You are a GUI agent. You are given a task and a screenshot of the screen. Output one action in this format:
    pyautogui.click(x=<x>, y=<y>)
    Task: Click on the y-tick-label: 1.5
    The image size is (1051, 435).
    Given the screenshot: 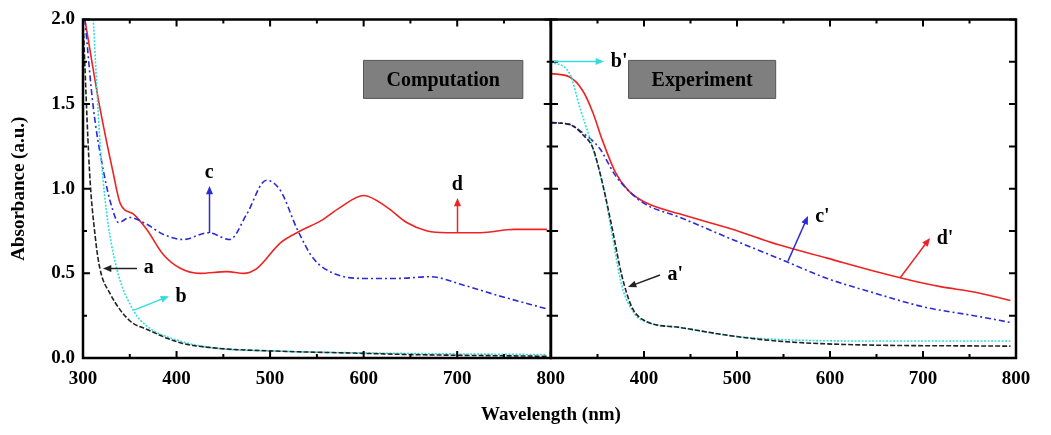 What is the action you would take?
    pyautogui.click(x=63, y=102)
    